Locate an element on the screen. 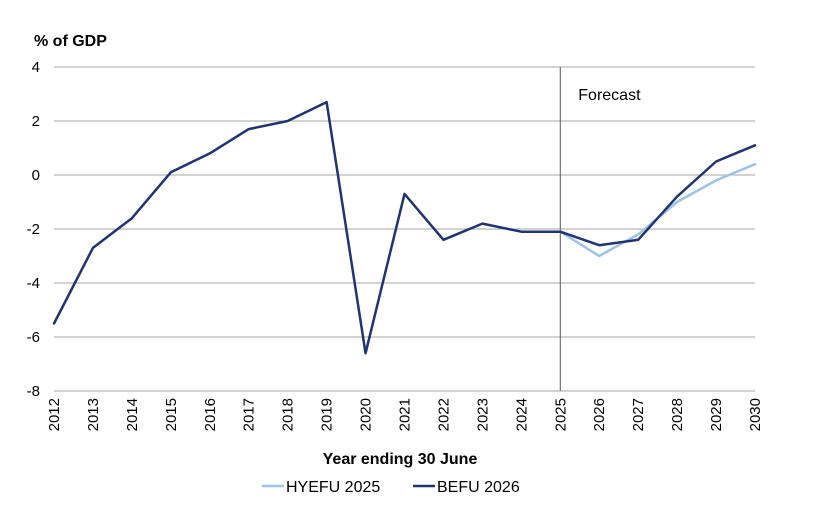 The width and height of the screenshot is (817, 508). x-tick-label: 2028 is located at coordinates (677, 414).